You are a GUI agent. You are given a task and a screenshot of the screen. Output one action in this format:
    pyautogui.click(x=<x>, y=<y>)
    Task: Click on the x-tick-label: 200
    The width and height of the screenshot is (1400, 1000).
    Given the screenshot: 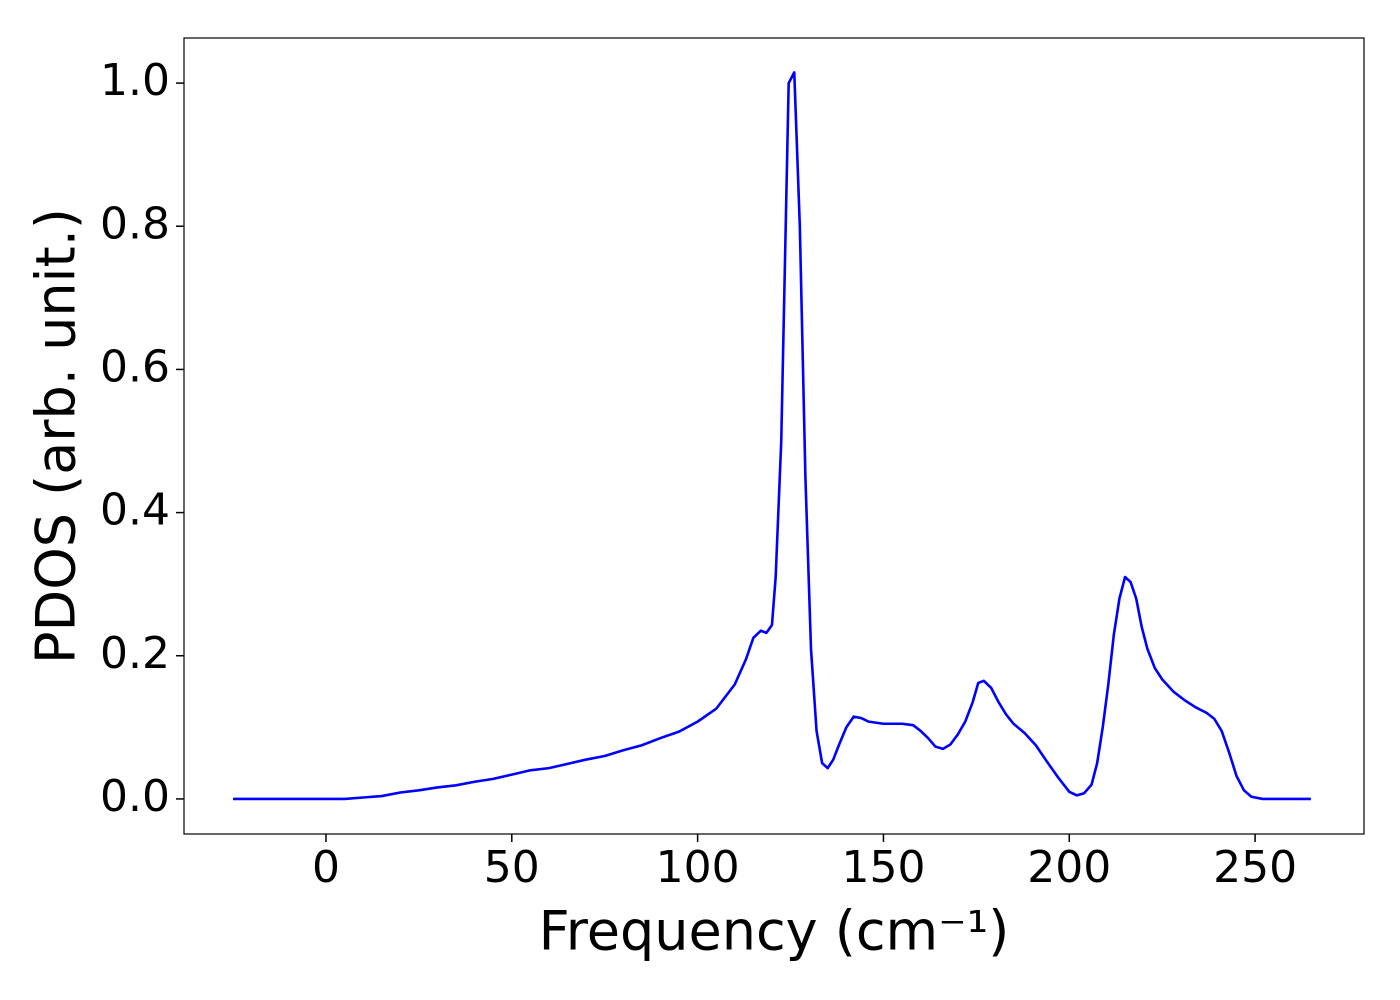 What is the action you would take?
    pyautogui.click(x=1069, y=867)
    